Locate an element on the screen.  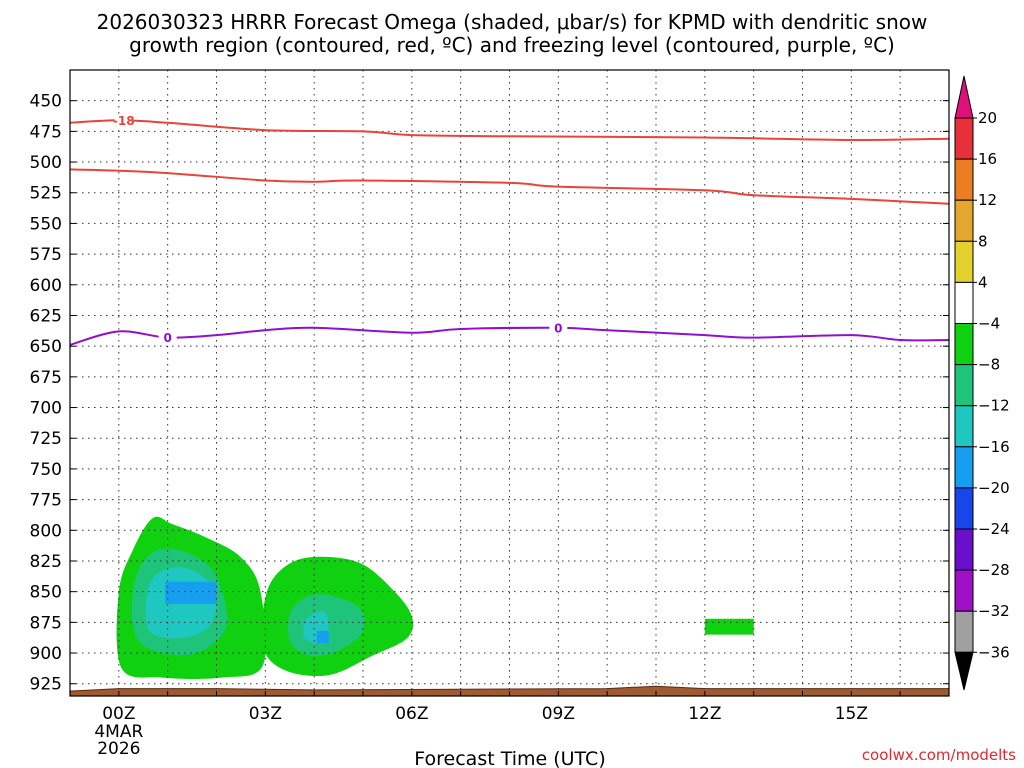
dgz-contour-1-line is located at coordinates (509, 186).